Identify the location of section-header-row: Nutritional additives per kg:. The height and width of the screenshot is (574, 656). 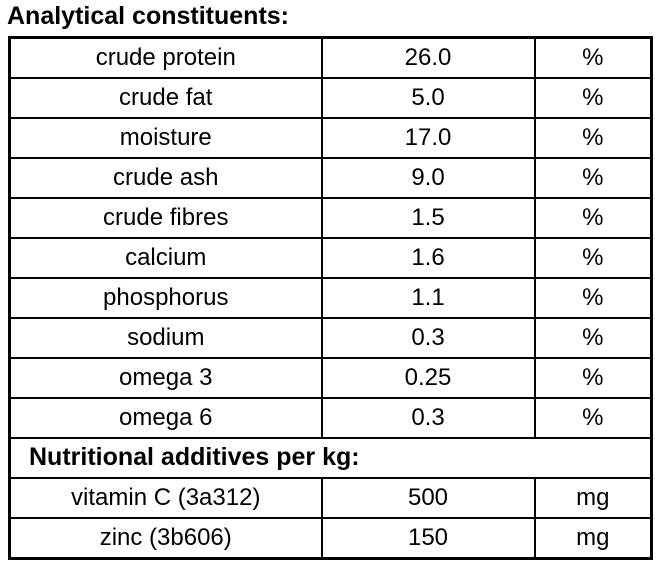
(330, 457).